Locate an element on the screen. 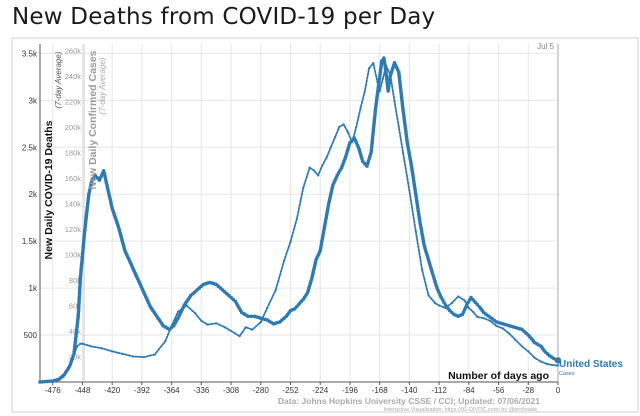 Image resolution: width=640 pixels, height=416 pixels. y2-axis-subtitle: (7-day Average) is located at coordinates (102, 85).